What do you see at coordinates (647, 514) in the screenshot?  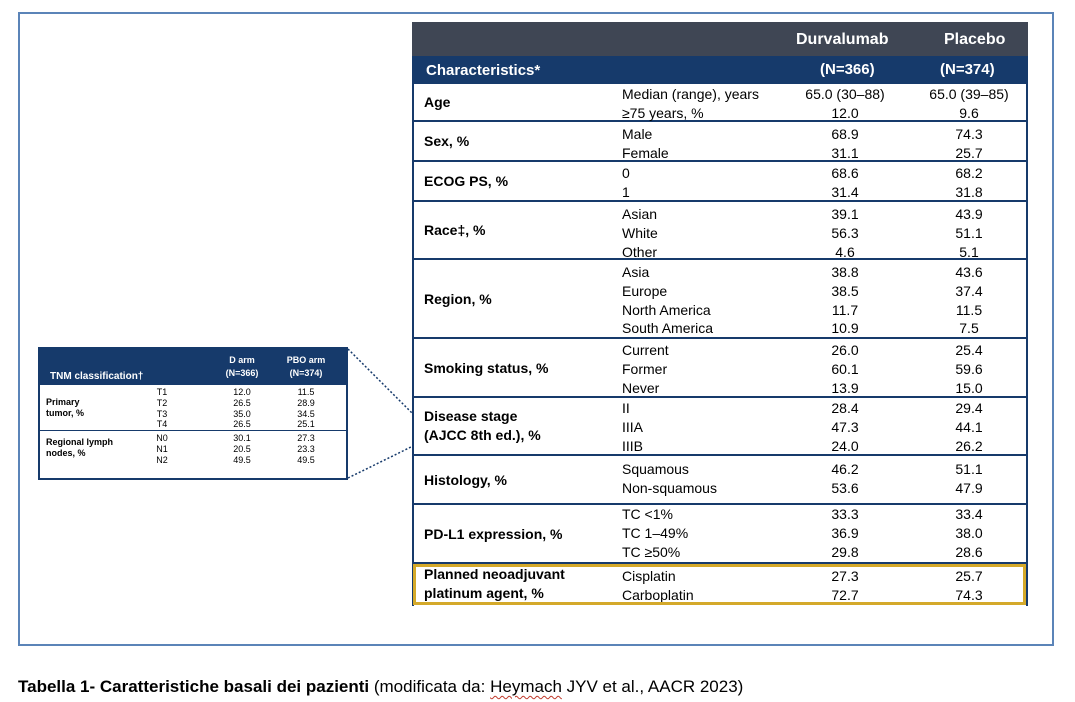 I see `sub-label: TC <1%` at bounding box center [647, 514].